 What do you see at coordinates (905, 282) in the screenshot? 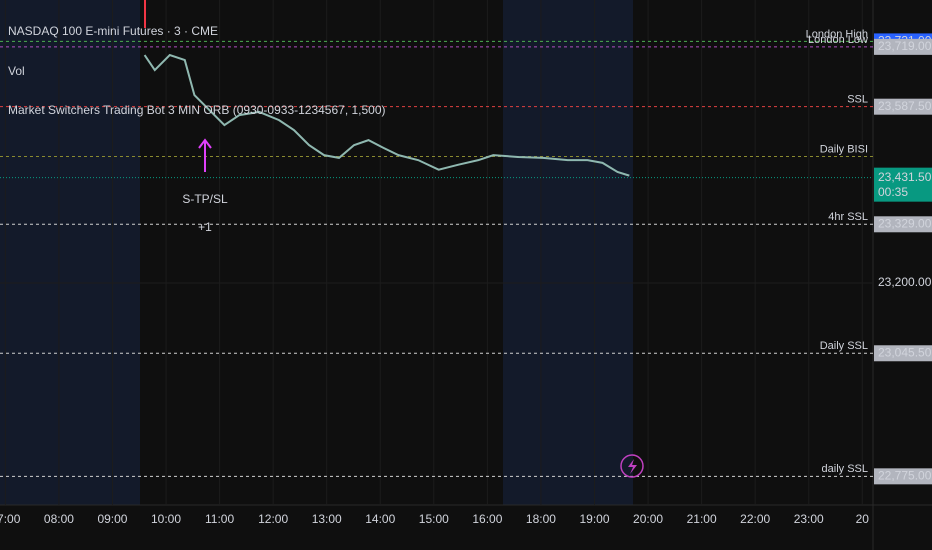
I see `y-tick-label: 23,200.00` at bounding box center [905, 282].